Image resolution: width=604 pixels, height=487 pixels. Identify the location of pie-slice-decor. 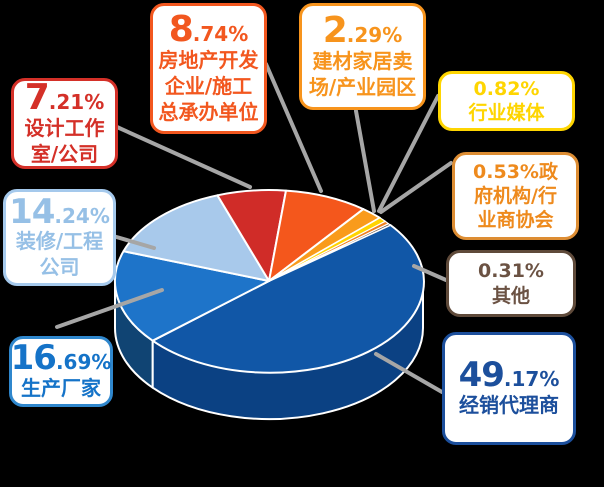
(196, 238).